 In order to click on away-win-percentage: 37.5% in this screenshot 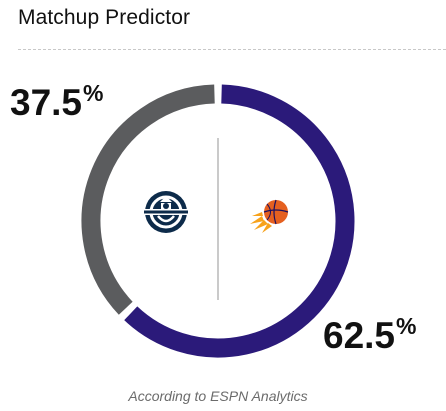, I will do `click(57, 101)`.